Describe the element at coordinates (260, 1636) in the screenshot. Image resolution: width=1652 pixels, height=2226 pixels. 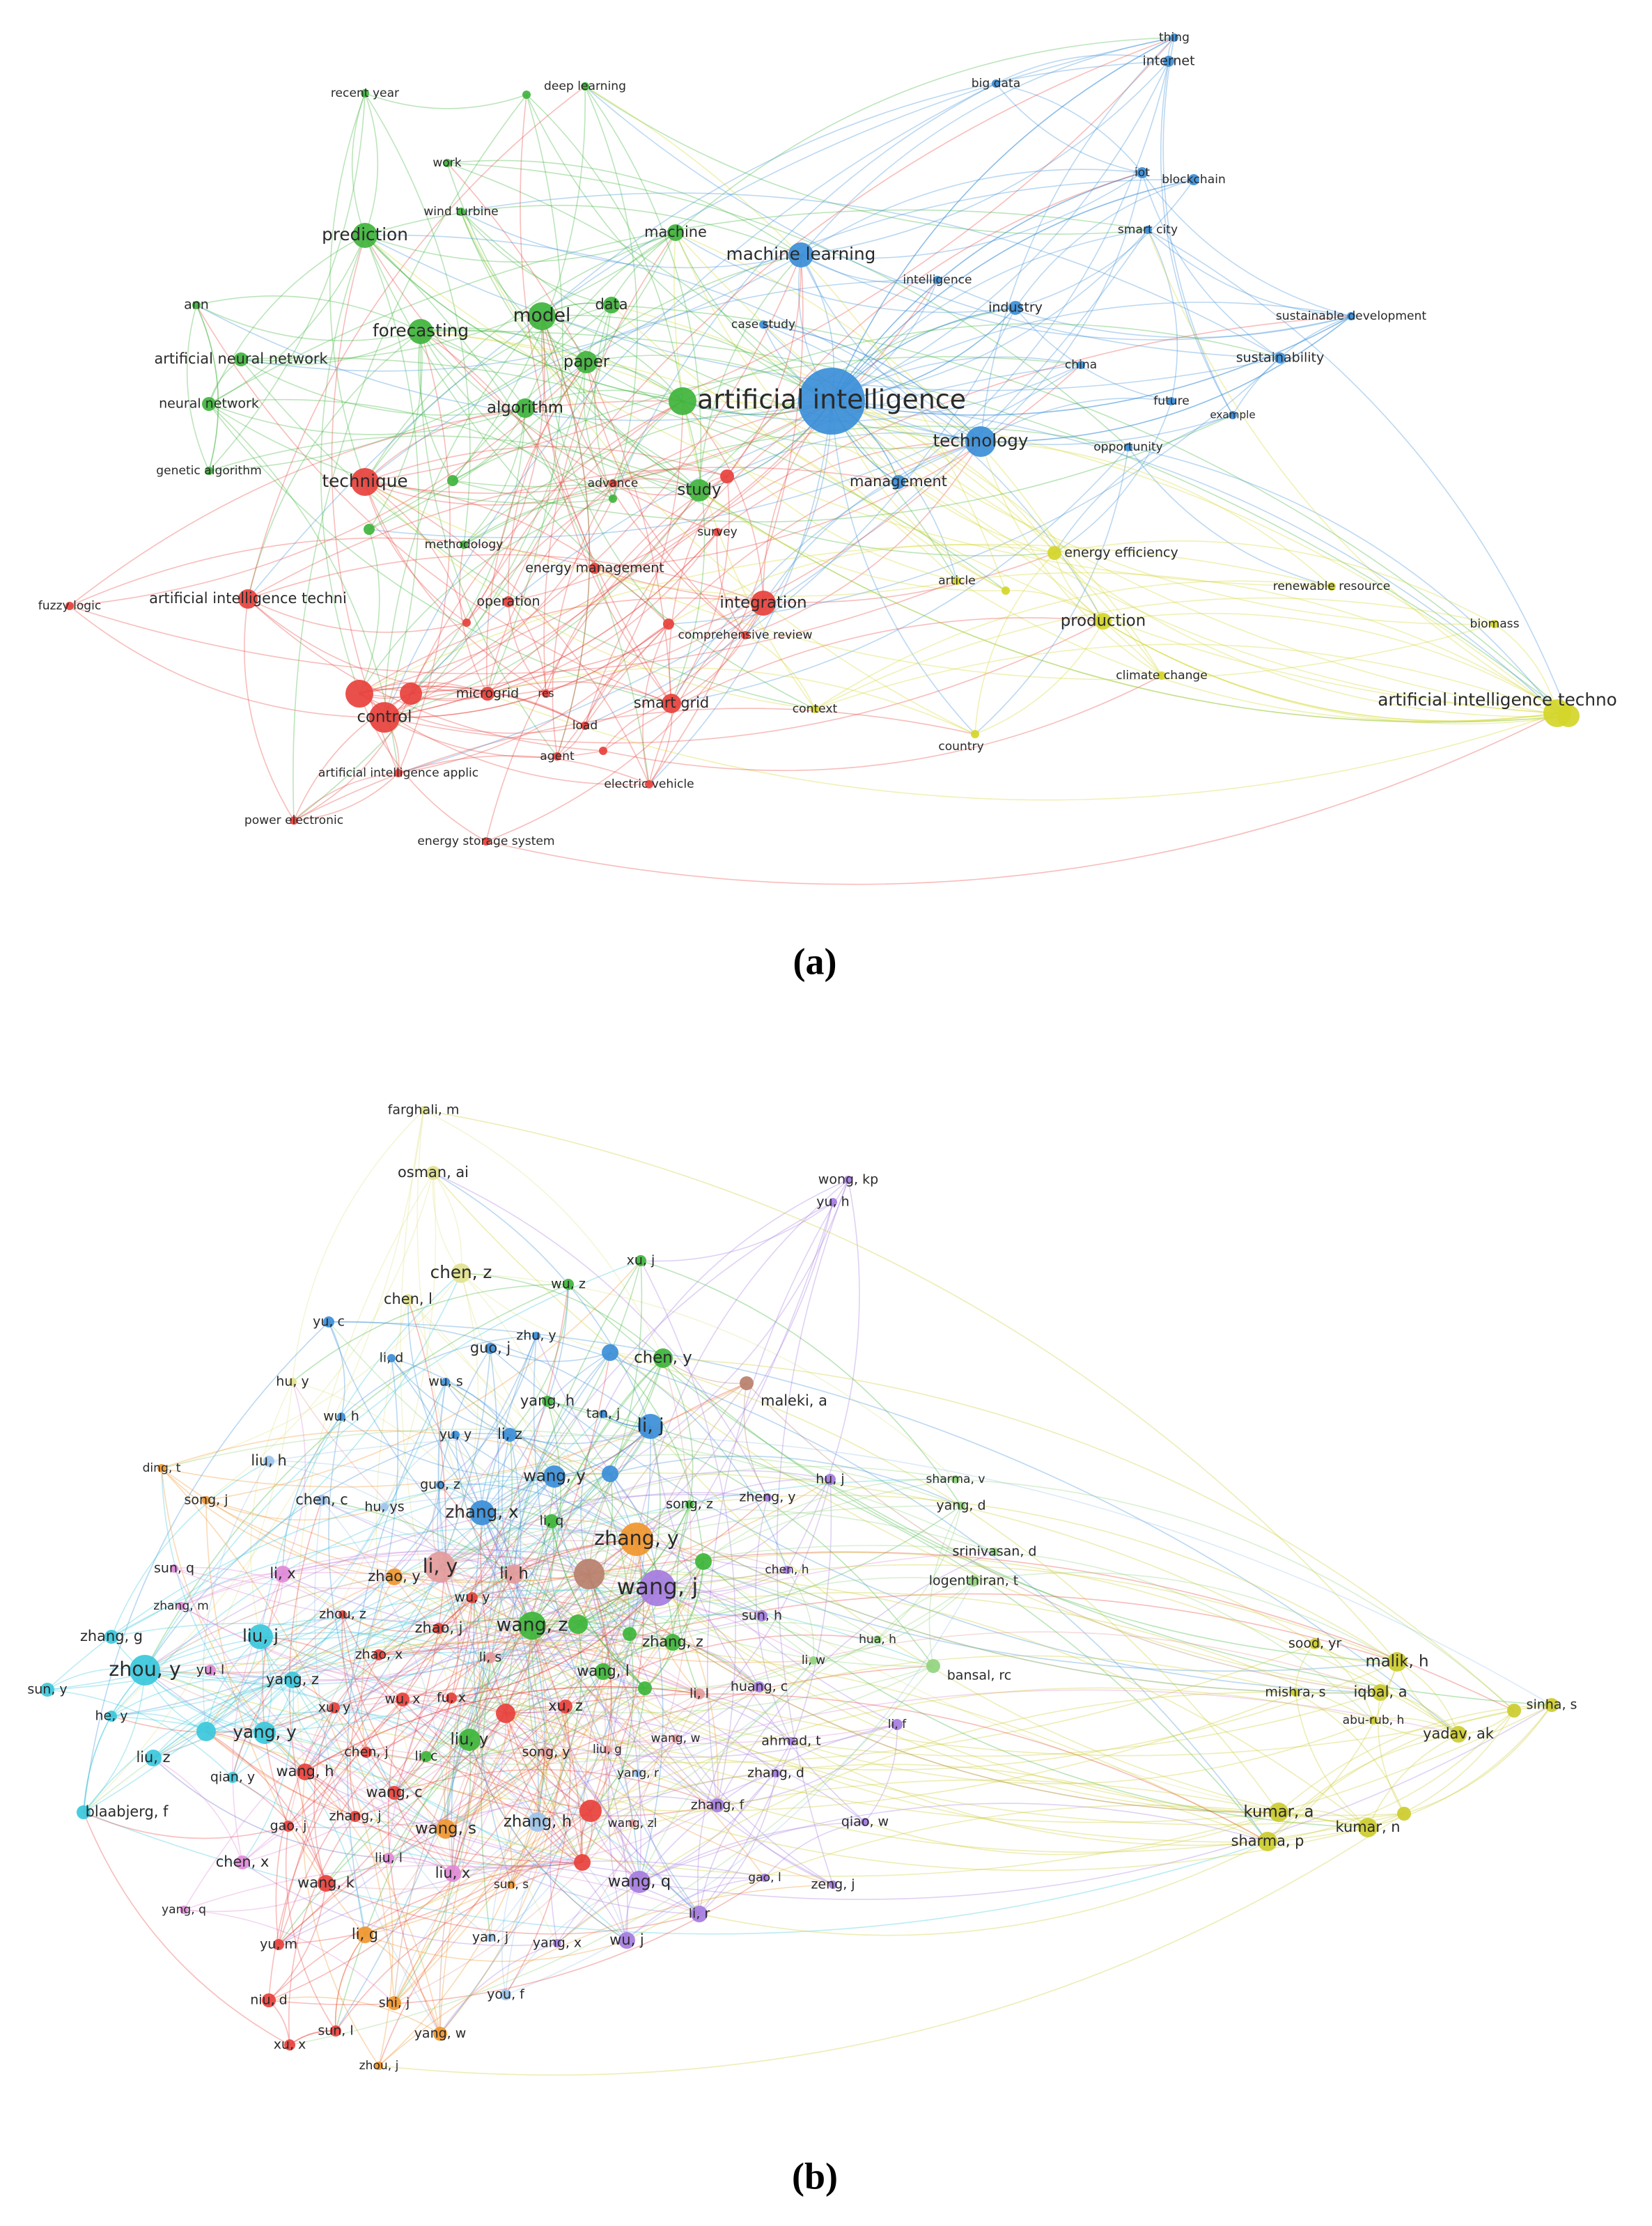
I see `node-label: liu, j` at that location.